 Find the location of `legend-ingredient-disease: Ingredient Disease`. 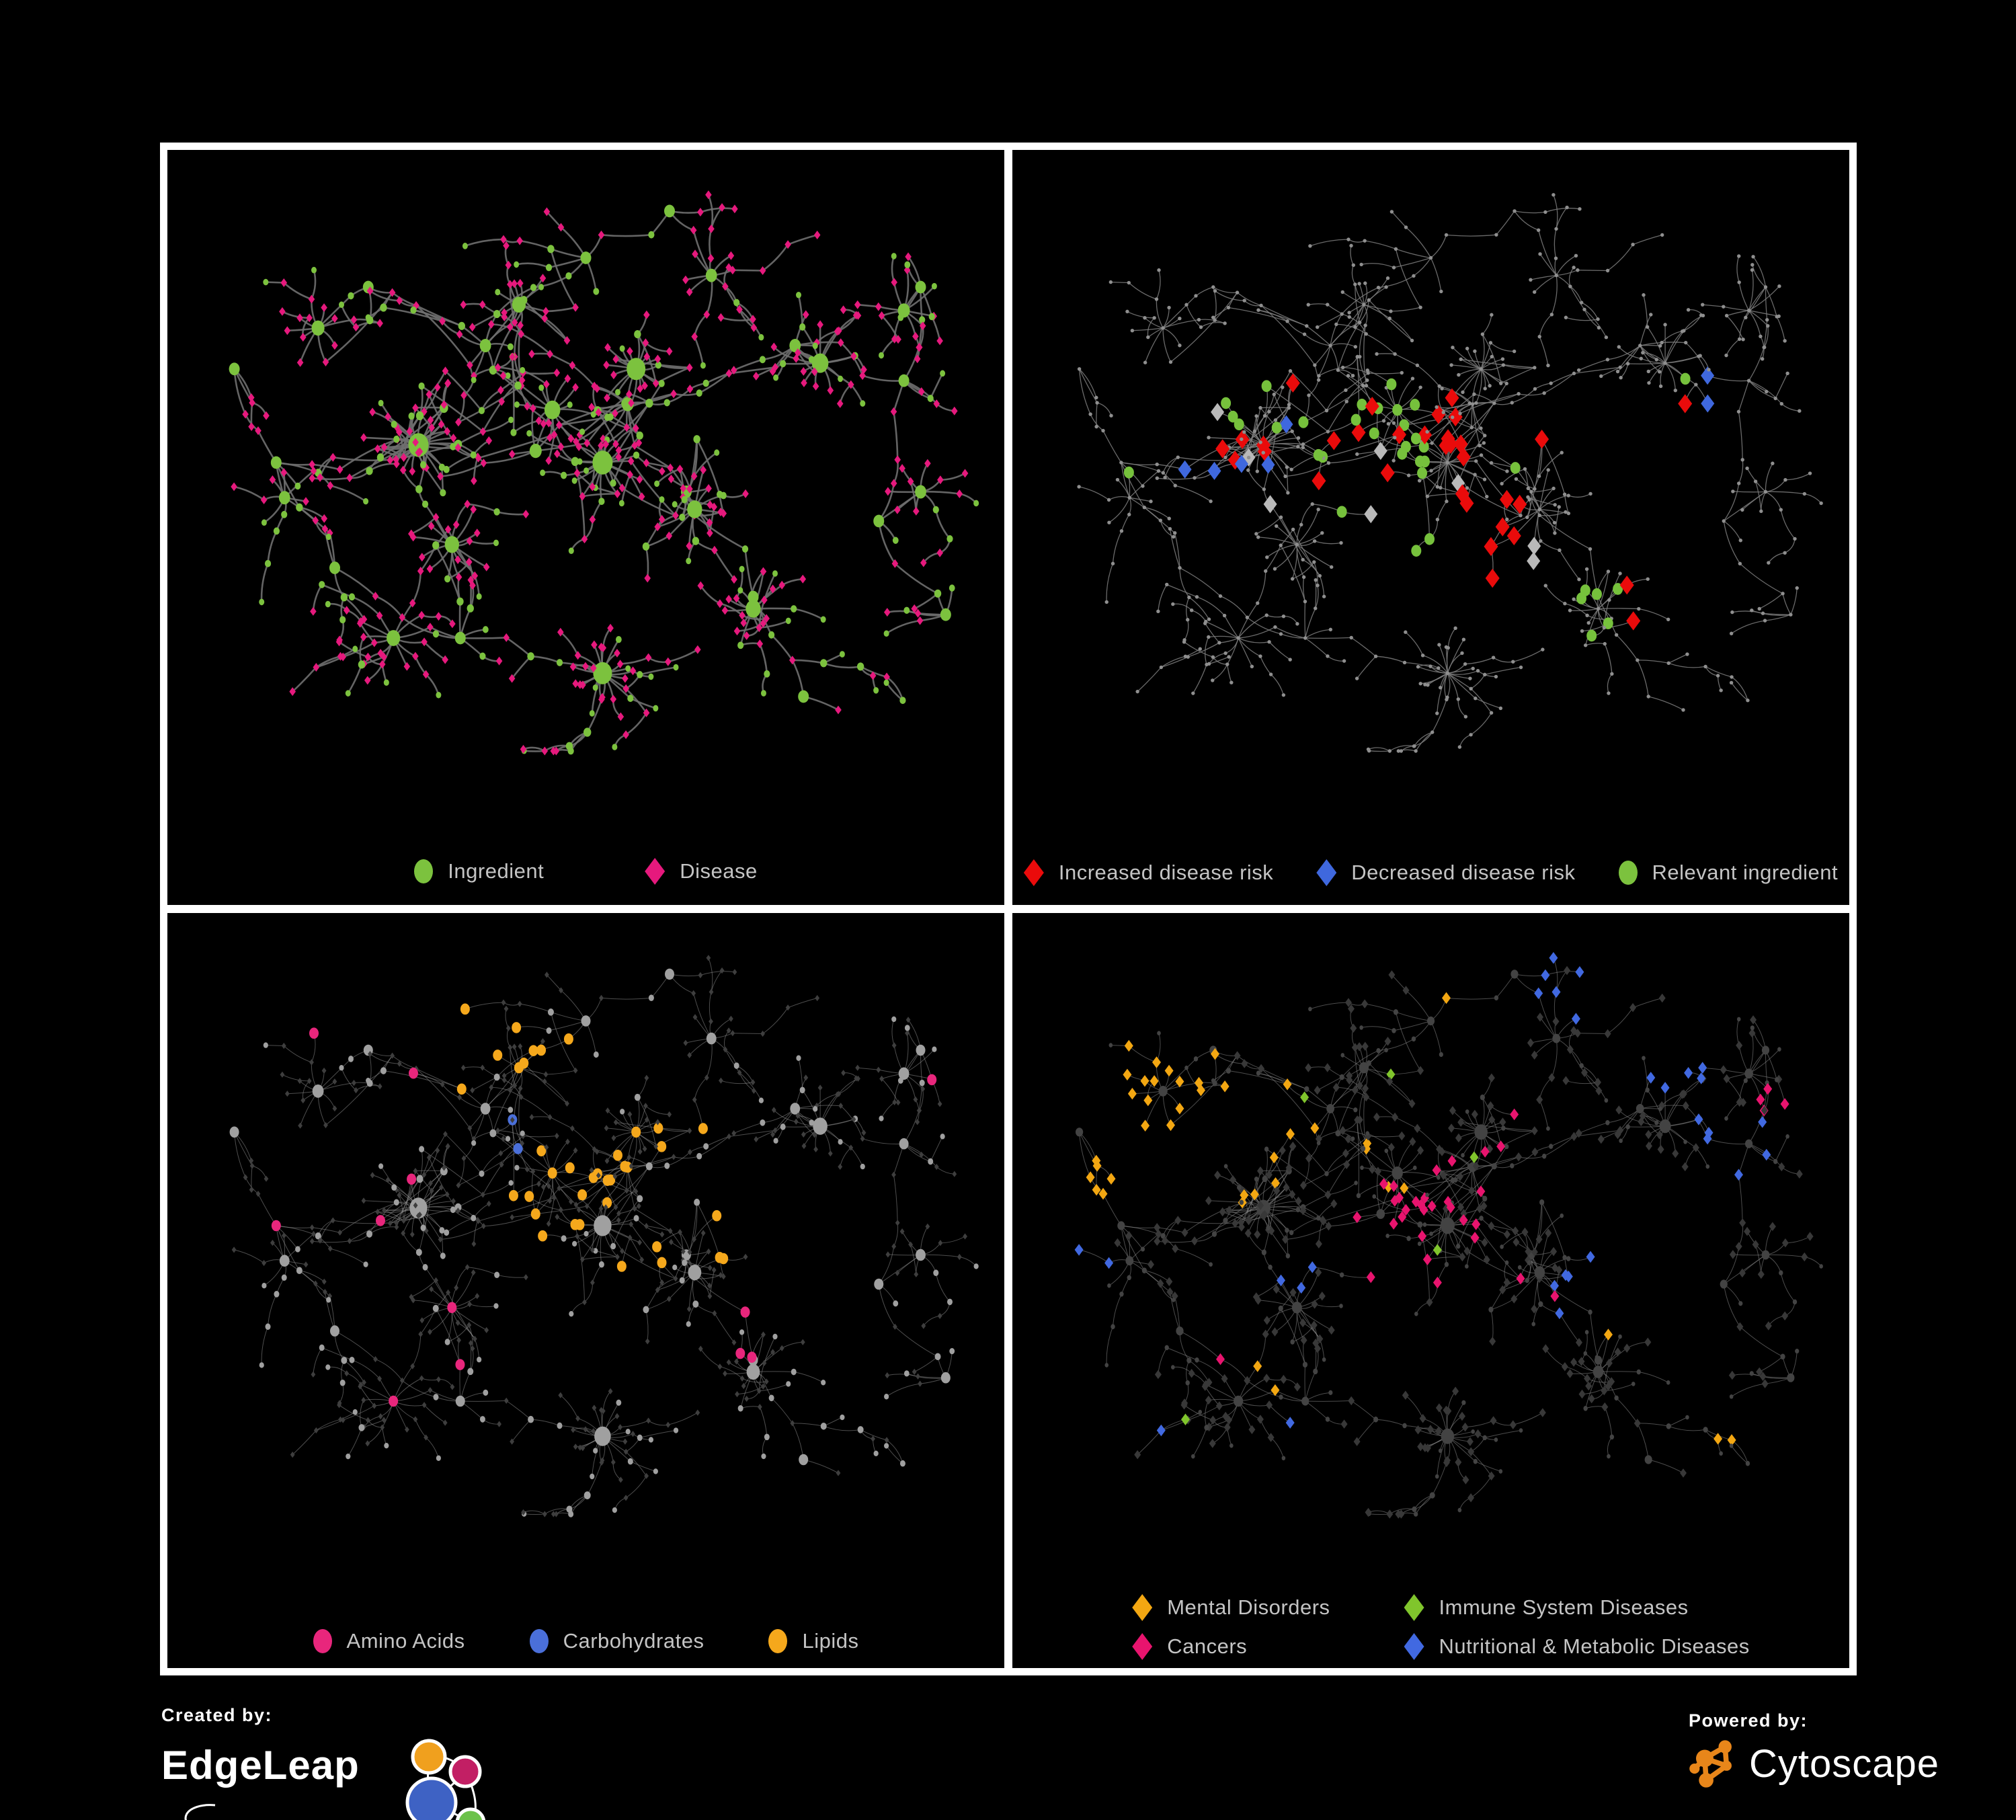

legend-ingredient-disease: Ingredient Disease is located at coordinates (585, 871).